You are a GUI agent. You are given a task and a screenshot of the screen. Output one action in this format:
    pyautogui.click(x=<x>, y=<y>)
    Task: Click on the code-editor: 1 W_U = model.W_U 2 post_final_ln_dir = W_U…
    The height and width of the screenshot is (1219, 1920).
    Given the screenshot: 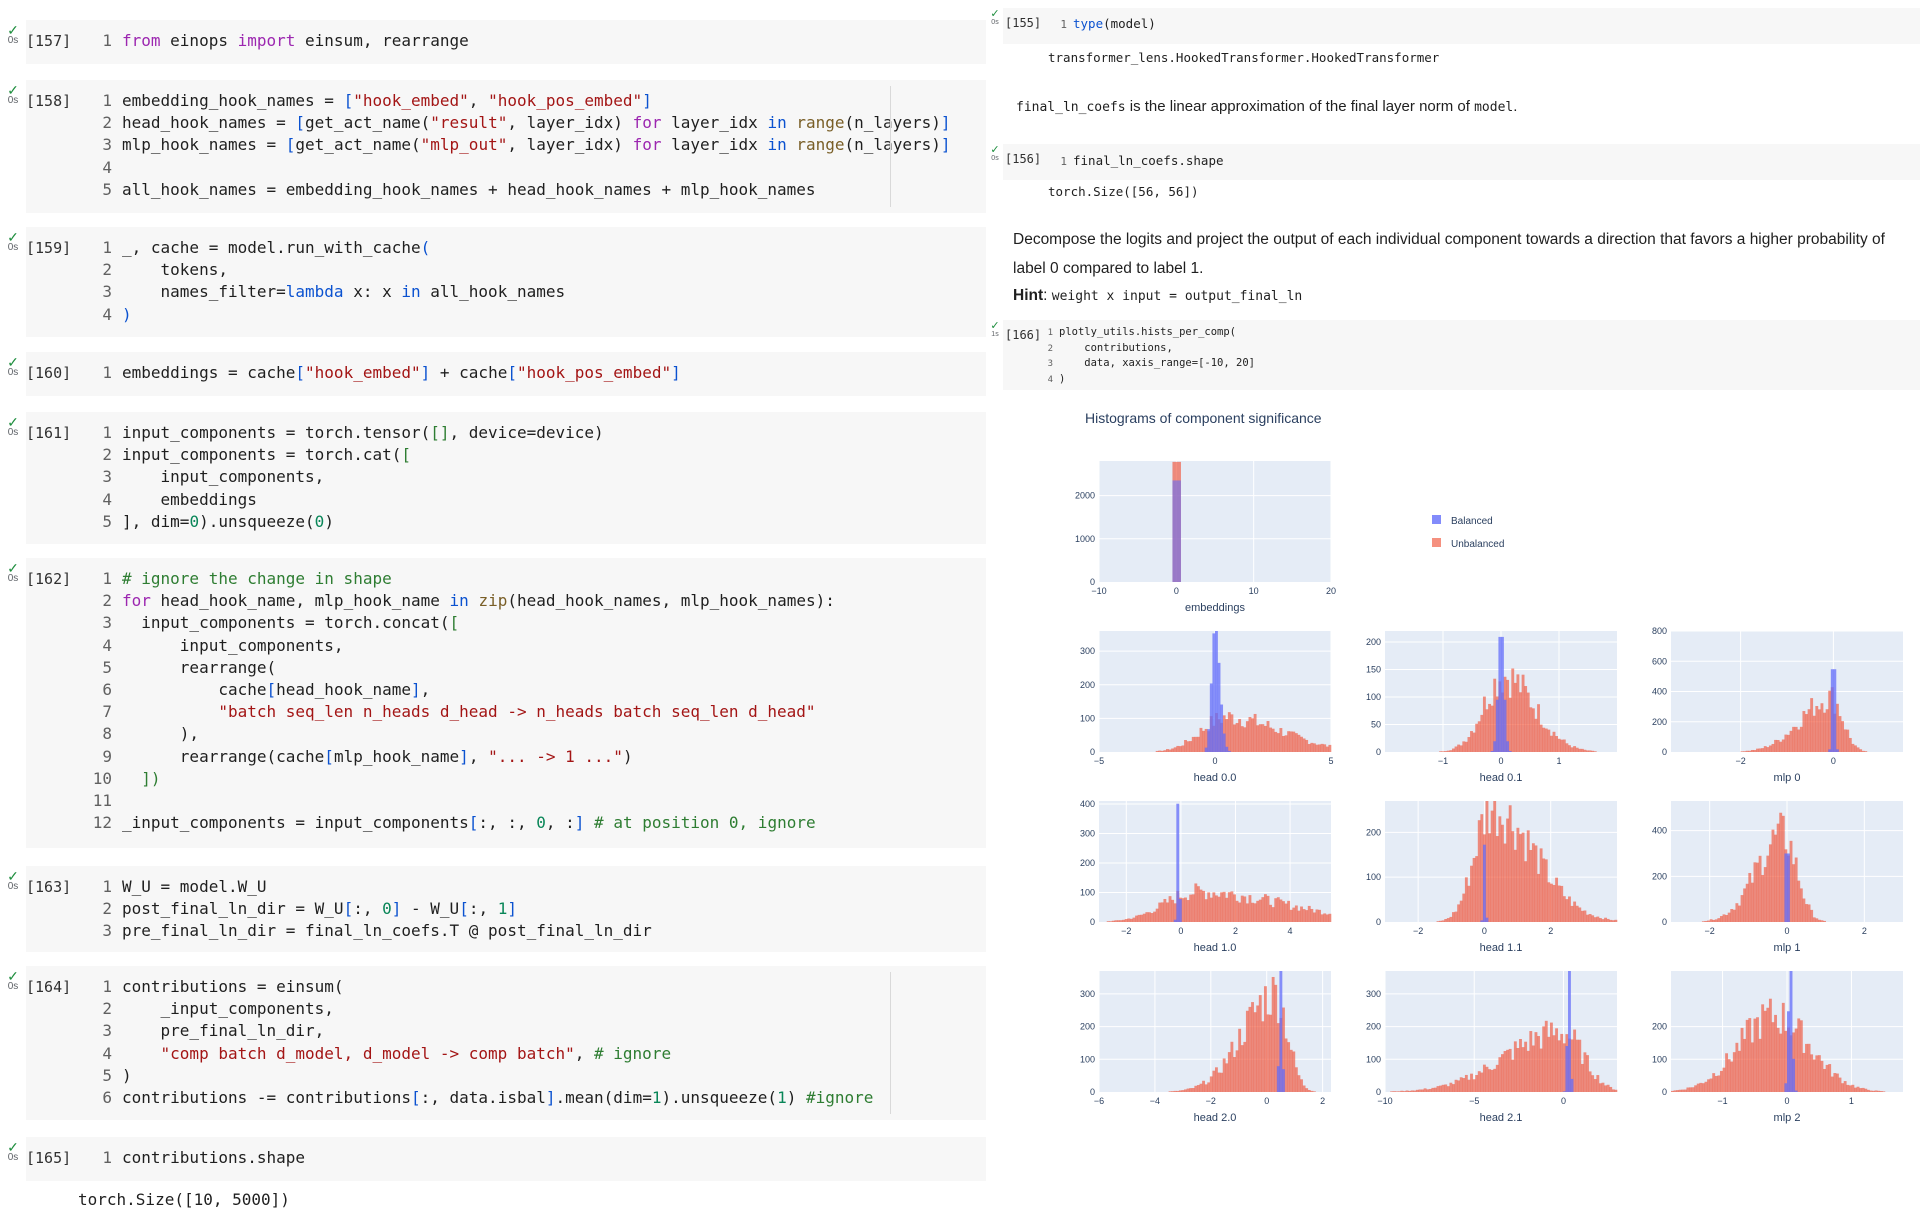 What is the action you would take?
    pyautogui.click(x=359, y=909)
    